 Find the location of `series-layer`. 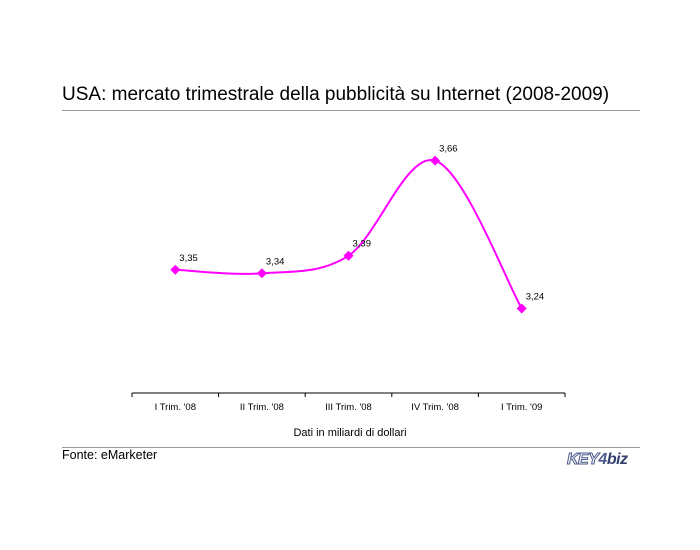

series-layer is located at coordinates (349, 234).